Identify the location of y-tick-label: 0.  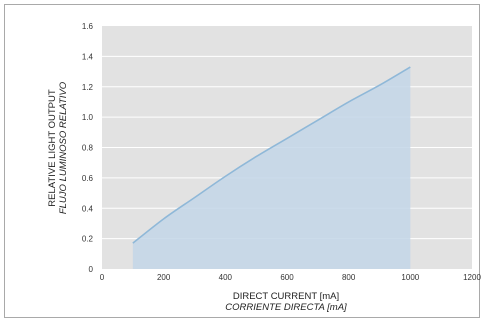
(91, 269).